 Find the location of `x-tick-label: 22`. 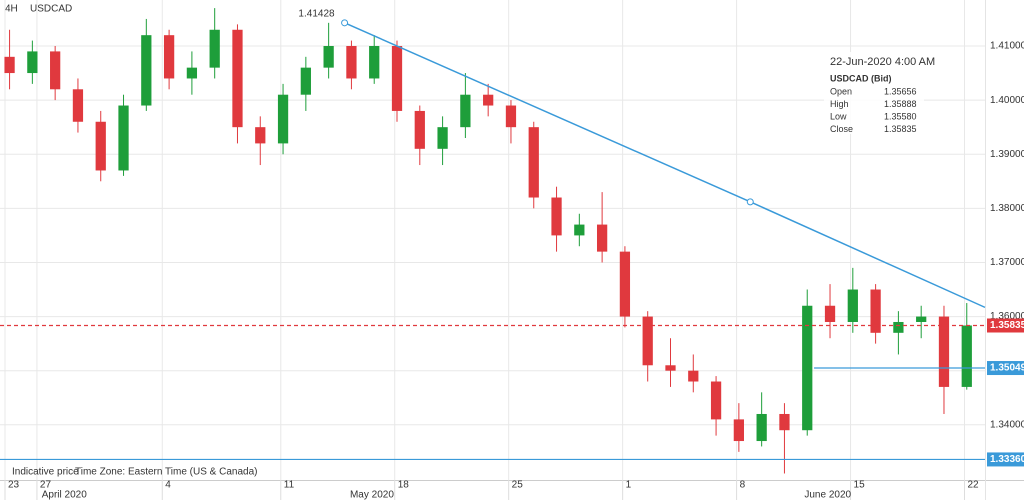

x-tick-label: 22 is located at coordinates (973, 485).